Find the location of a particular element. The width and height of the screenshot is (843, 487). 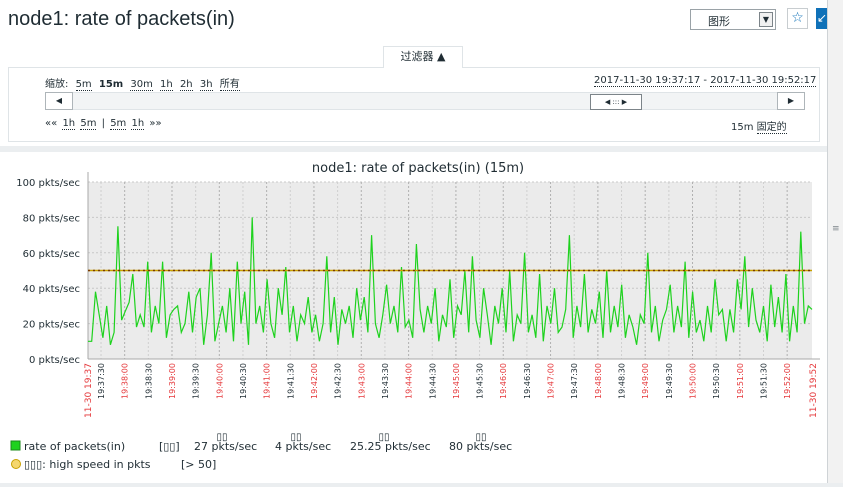

y-tick-label: 40 pkts/sec is located at coordinates (51, 289).